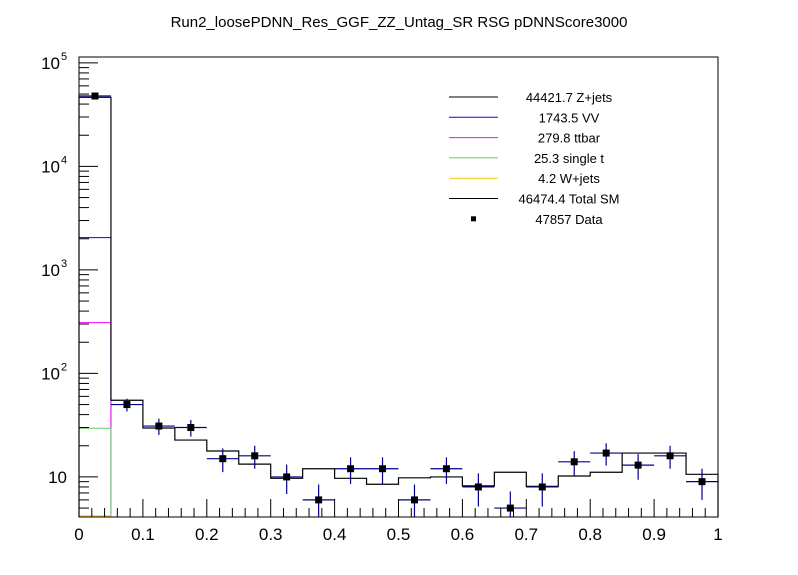  What do you see at coordinates (569, 138) in the screenshot?
I see `legend-label: 279.8 ttbar` at bounding box center [569, 138].